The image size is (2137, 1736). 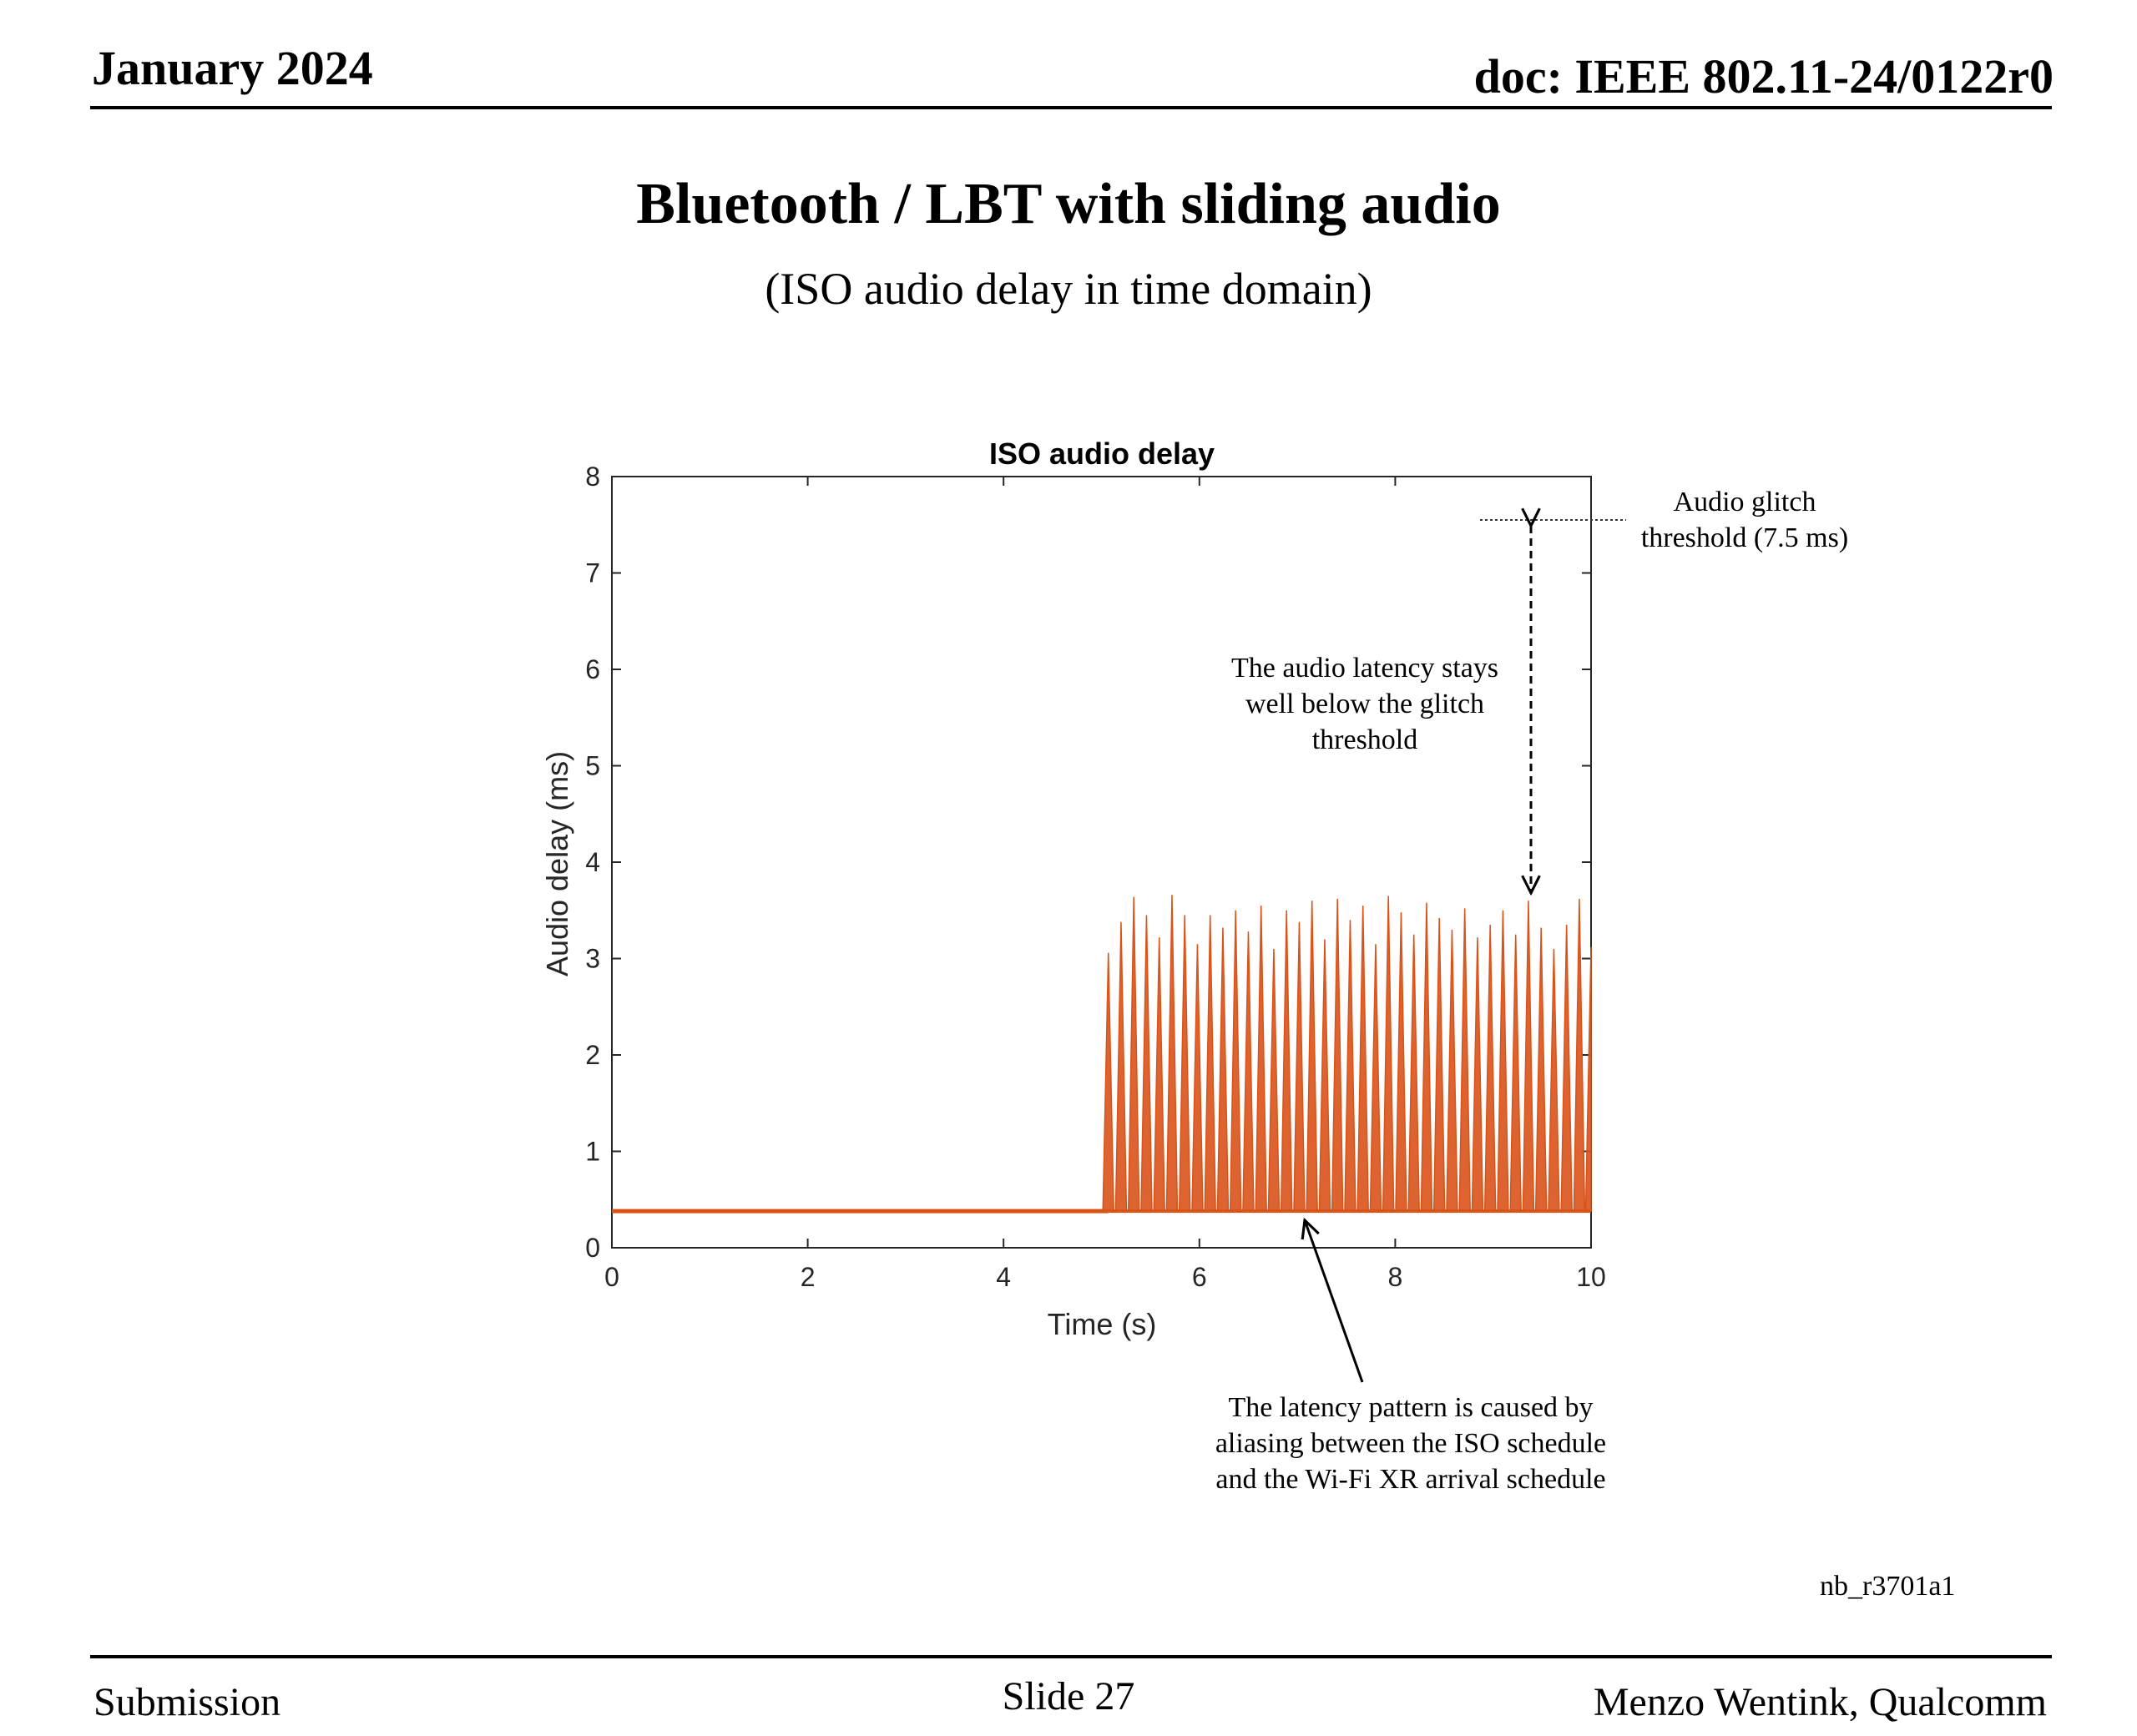 I want to click on y-tick-label: 4, so click(x=592, y=862).